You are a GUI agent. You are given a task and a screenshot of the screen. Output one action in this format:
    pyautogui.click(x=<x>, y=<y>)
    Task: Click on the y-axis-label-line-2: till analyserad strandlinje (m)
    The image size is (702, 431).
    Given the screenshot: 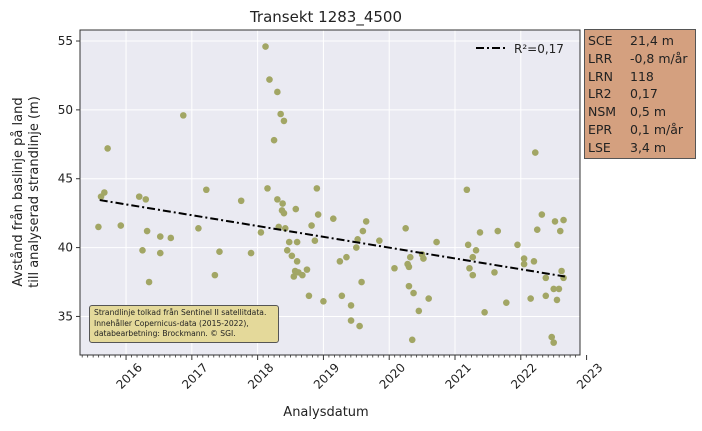 What is the action you would take?
    pyautogui.click(x=34, y=192)
    